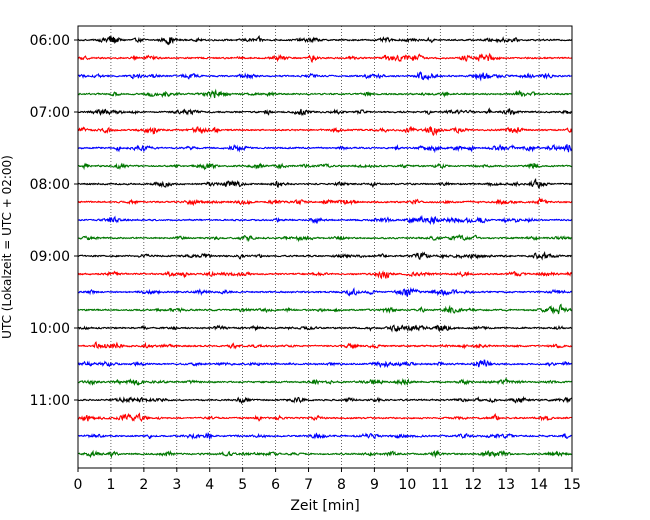 The image size is (650, 520). Describe the element at coordinates (407, 485) in the screenshot. I see `x-tick-label: 10` at that location.